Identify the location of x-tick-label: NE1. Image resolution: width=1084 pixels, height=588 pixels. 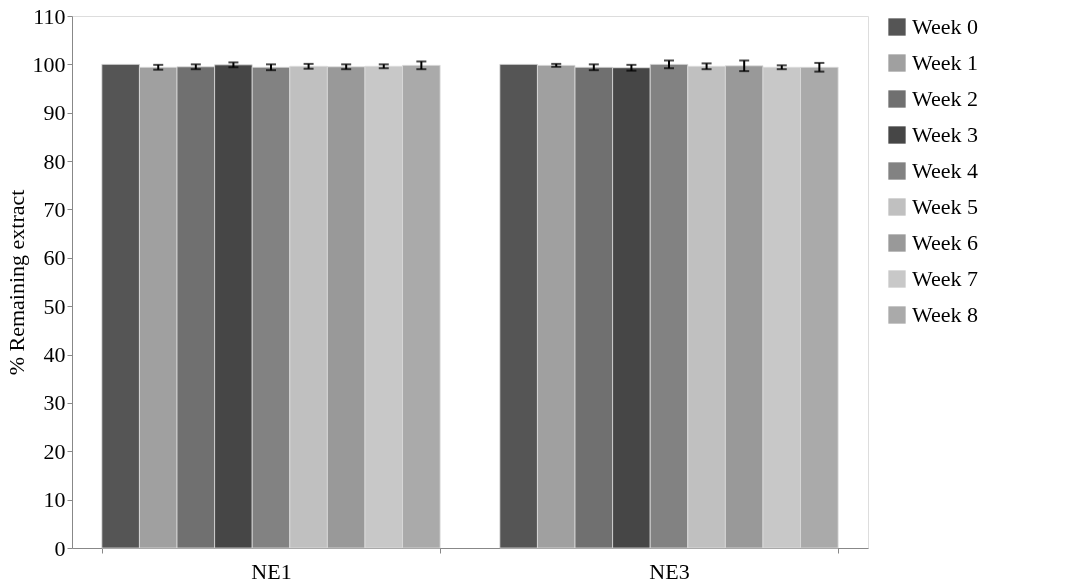
(271, 571).